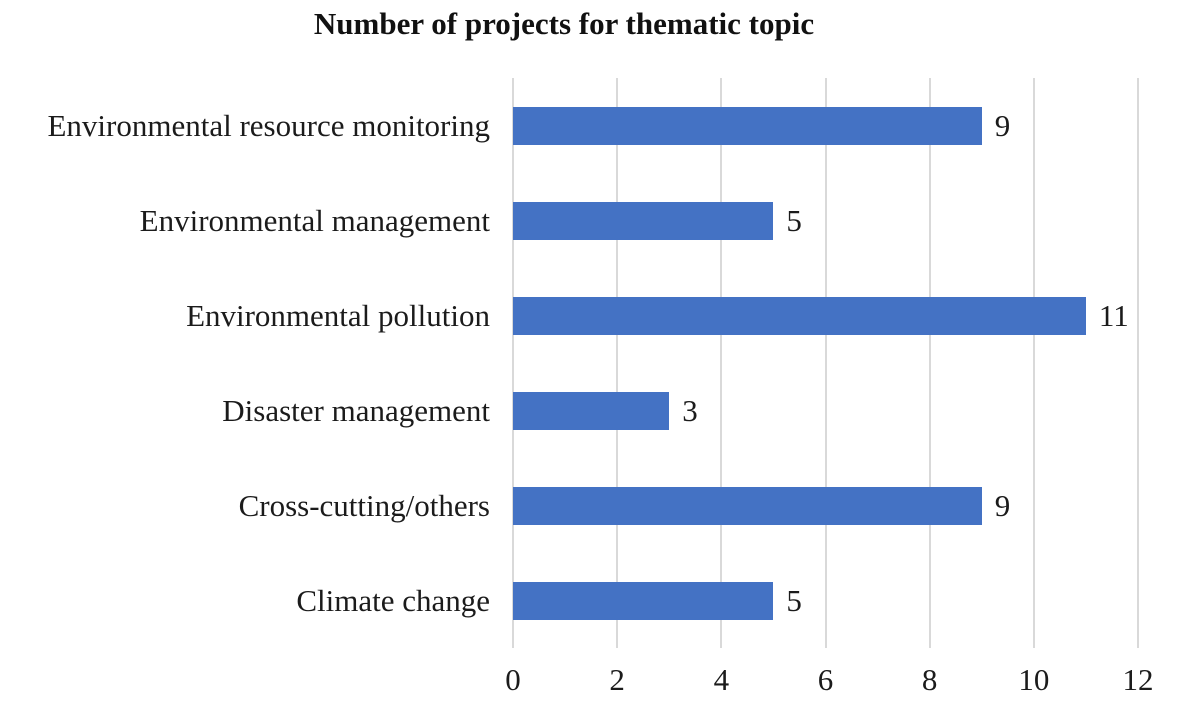 Image resolution: width=1181 pixels, height=709 pixels. Describe the element at coordinates (245, 600) in the screenshot. I see `category-row: Climate change` at that location.